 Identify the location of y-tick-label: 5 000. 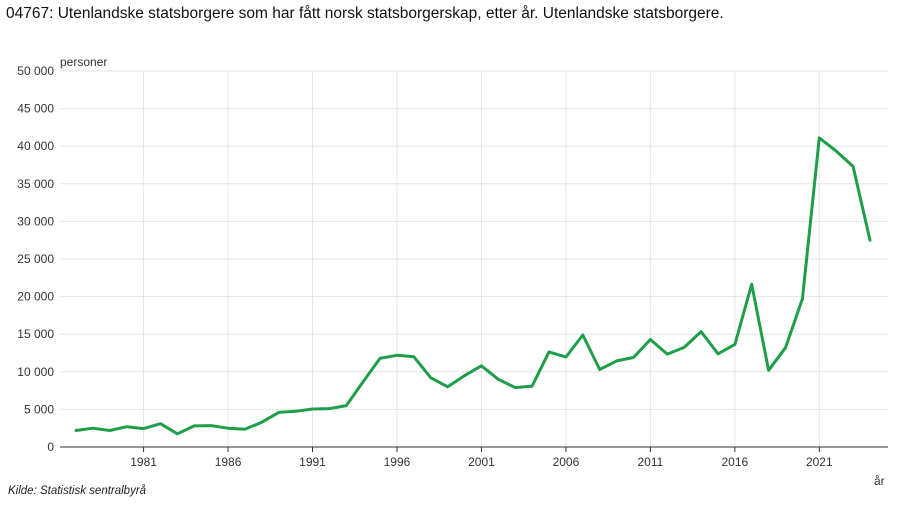
(39, 409).